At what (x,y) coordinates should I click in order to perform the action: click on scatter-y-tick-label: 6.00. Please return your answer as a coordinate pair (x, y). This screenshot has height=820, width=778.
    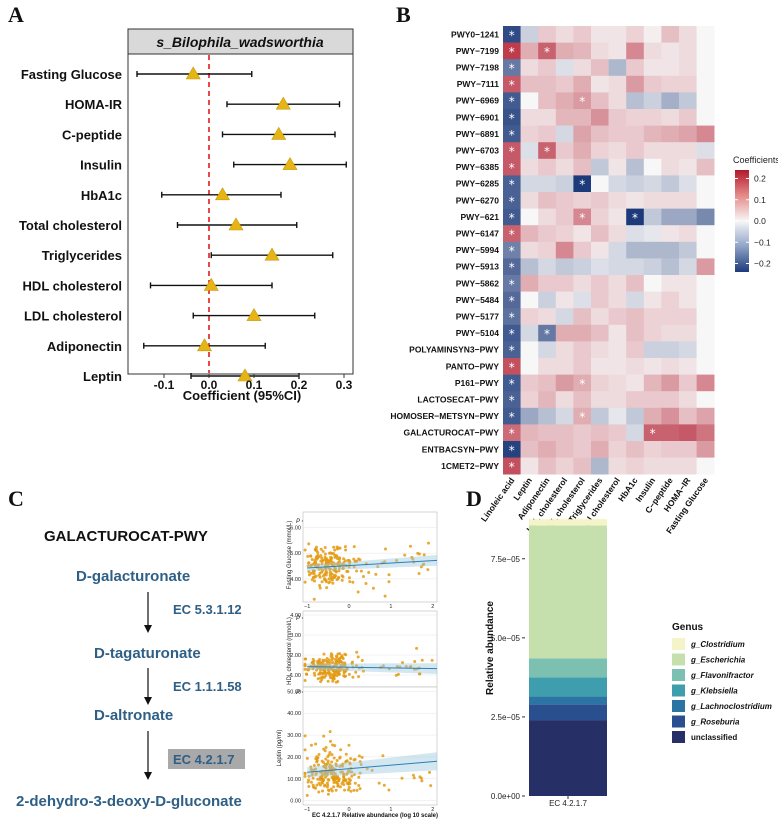
    Looking at the image, I should click on (295, 528).